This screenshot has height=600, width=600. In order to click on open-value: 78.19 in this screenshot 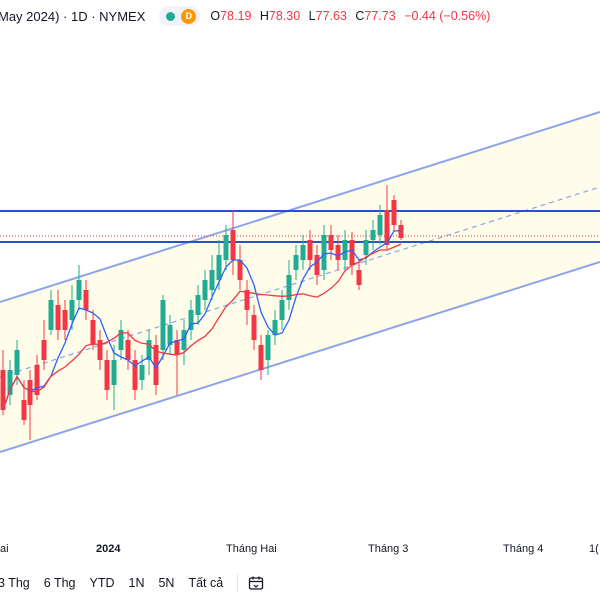, I will do `click(236, 16)`.